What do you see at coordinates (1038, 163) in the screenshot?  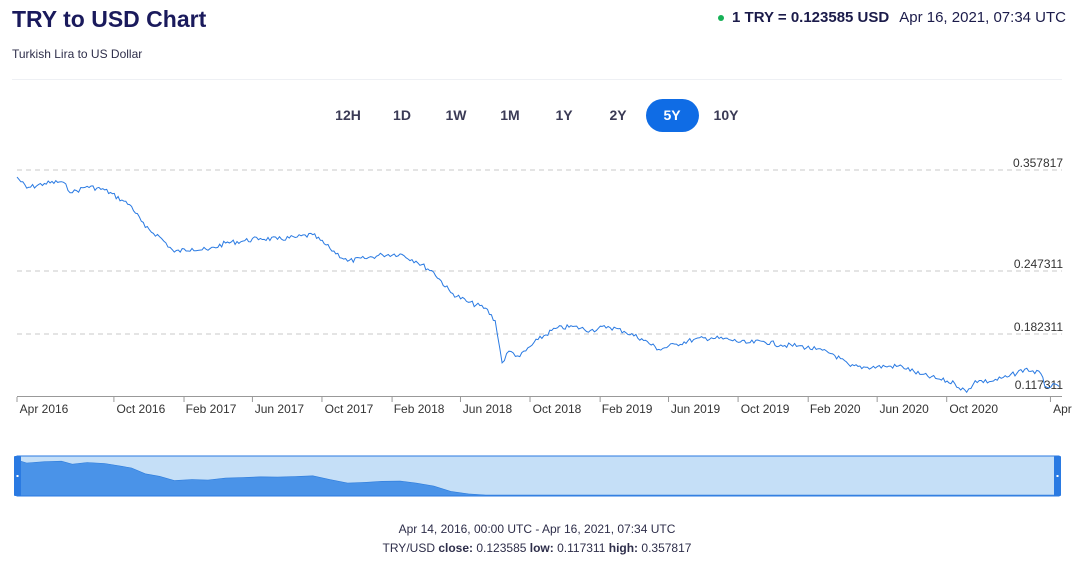 I see `y-axis-label: 0.357817` at bounding box center [1038, 163].